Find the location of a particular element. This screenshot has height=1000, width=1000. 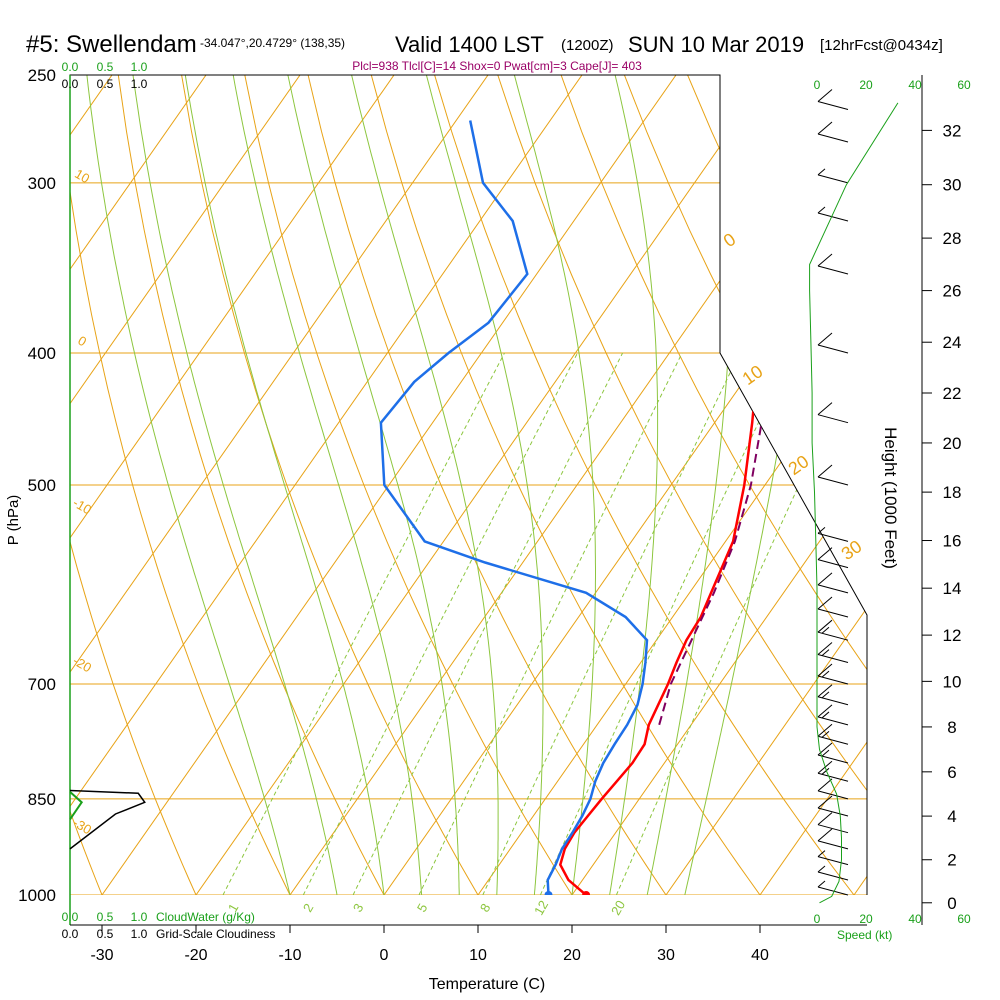

pressure-axis-ticks: 250 300 400 500 700 850 1000 is located at coordinates (37, 485).